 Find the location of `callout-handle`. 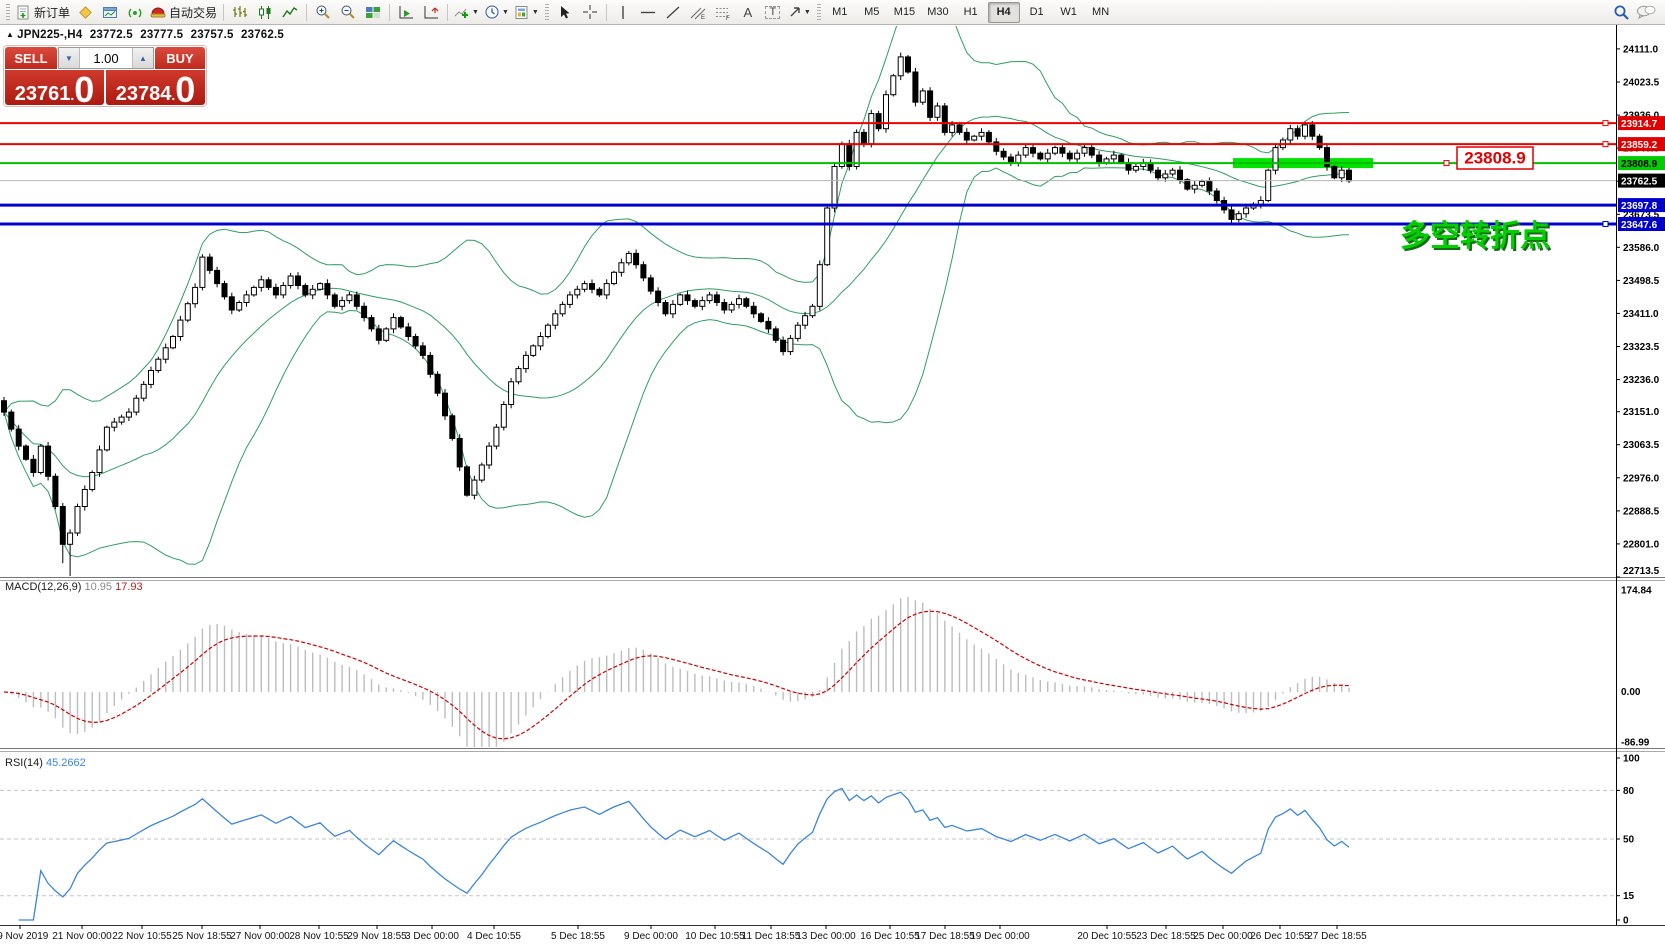

callout-handle is located at coordinates (1446, 163).